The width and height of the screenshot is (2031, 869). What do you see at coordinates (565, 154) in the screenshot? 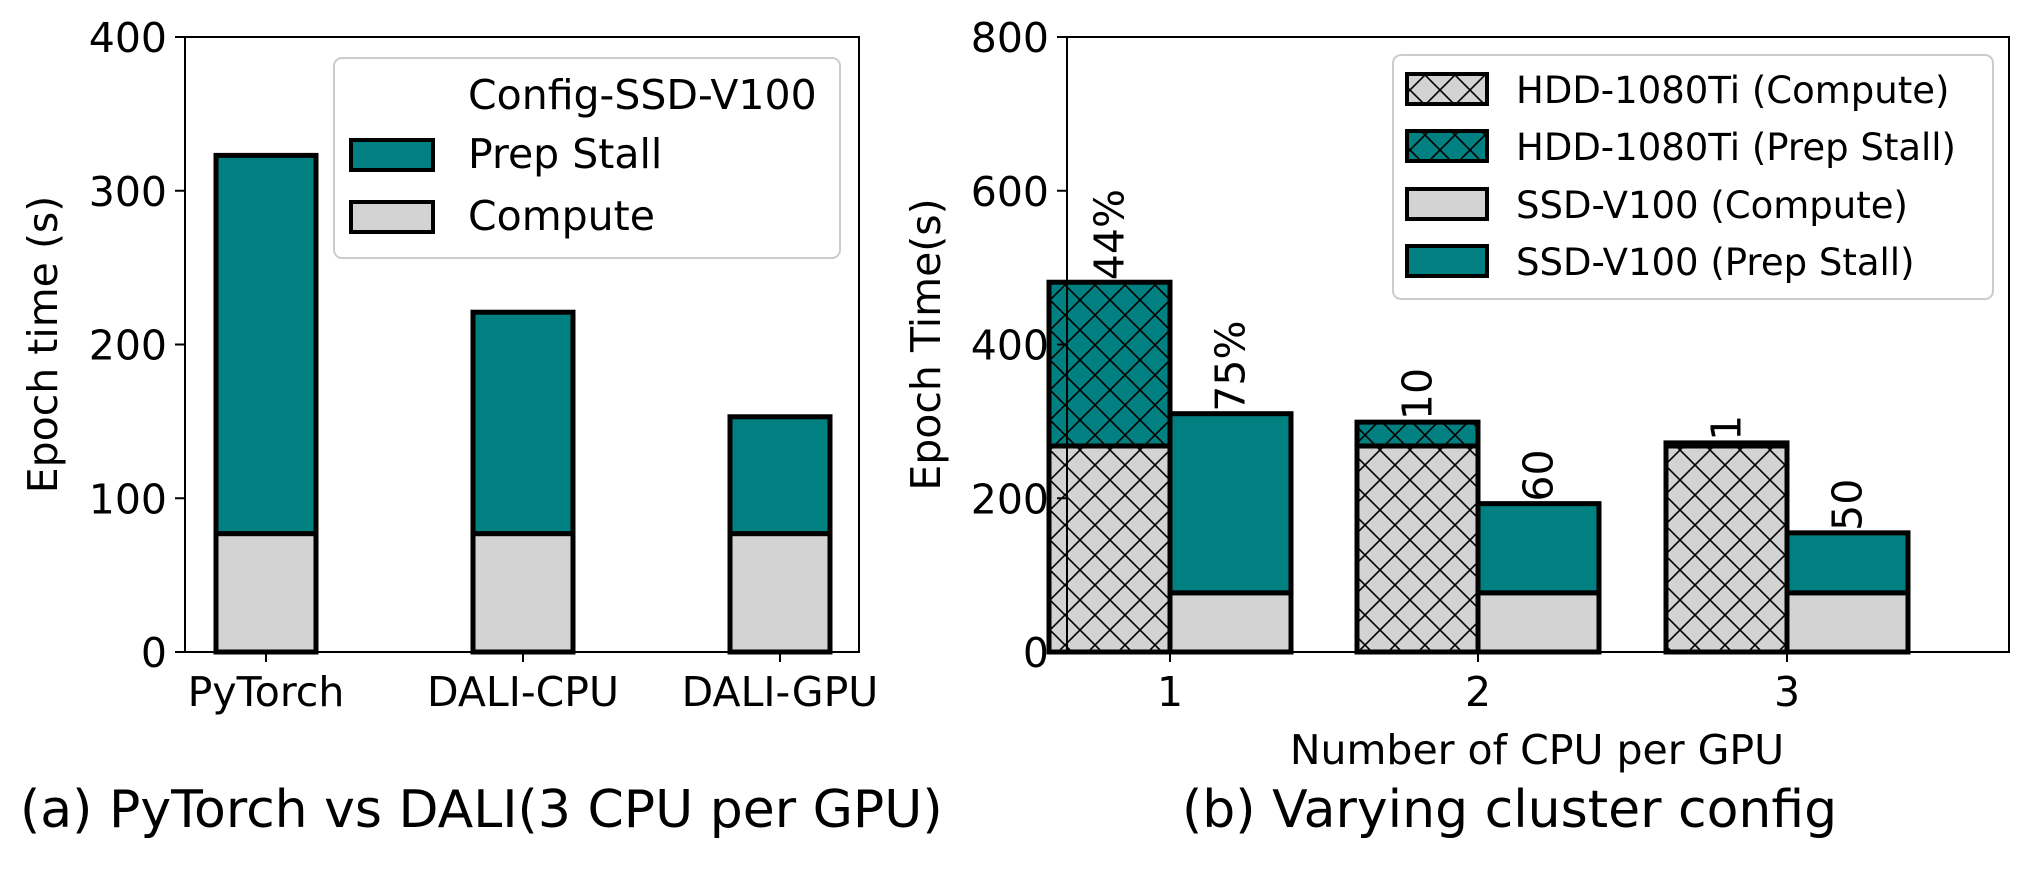
I see `legend-label: Prep Stall` at bounding box center [565, 154].